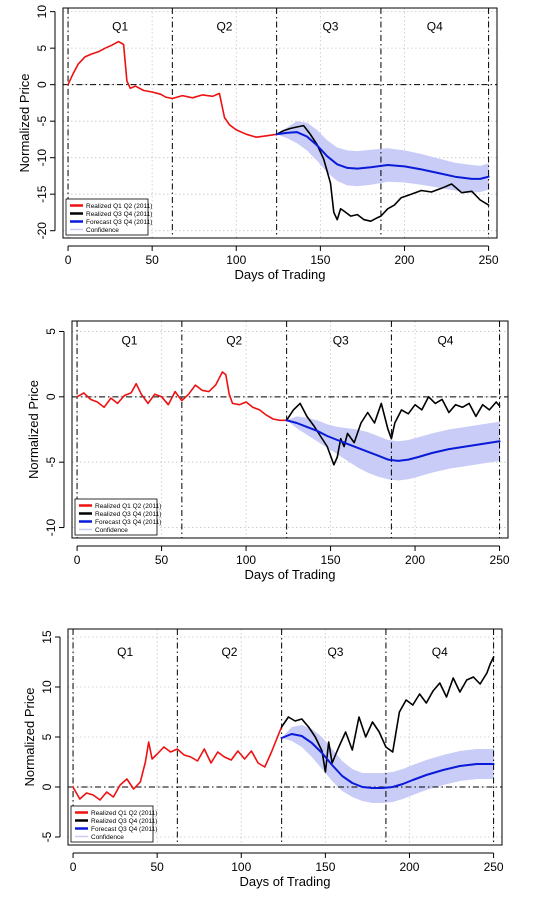 This screenshot has height=900, width=557. Describe the element at coordinates (47, 637) in the screenshot. I see `y-tick-label: 15` at that location.